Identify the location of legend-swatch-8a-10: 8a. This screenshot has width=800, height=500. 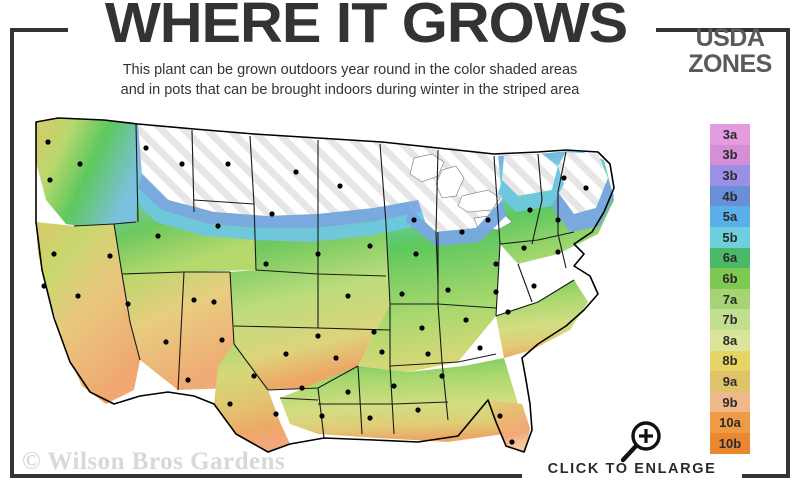
(730, 340).